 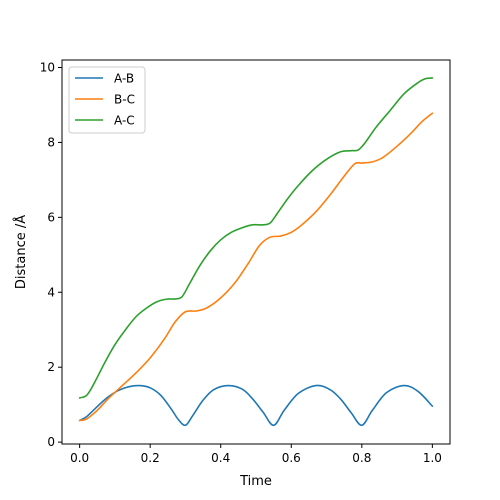 I want to click on y-tick-label: 2, so click(x=51, y=367).